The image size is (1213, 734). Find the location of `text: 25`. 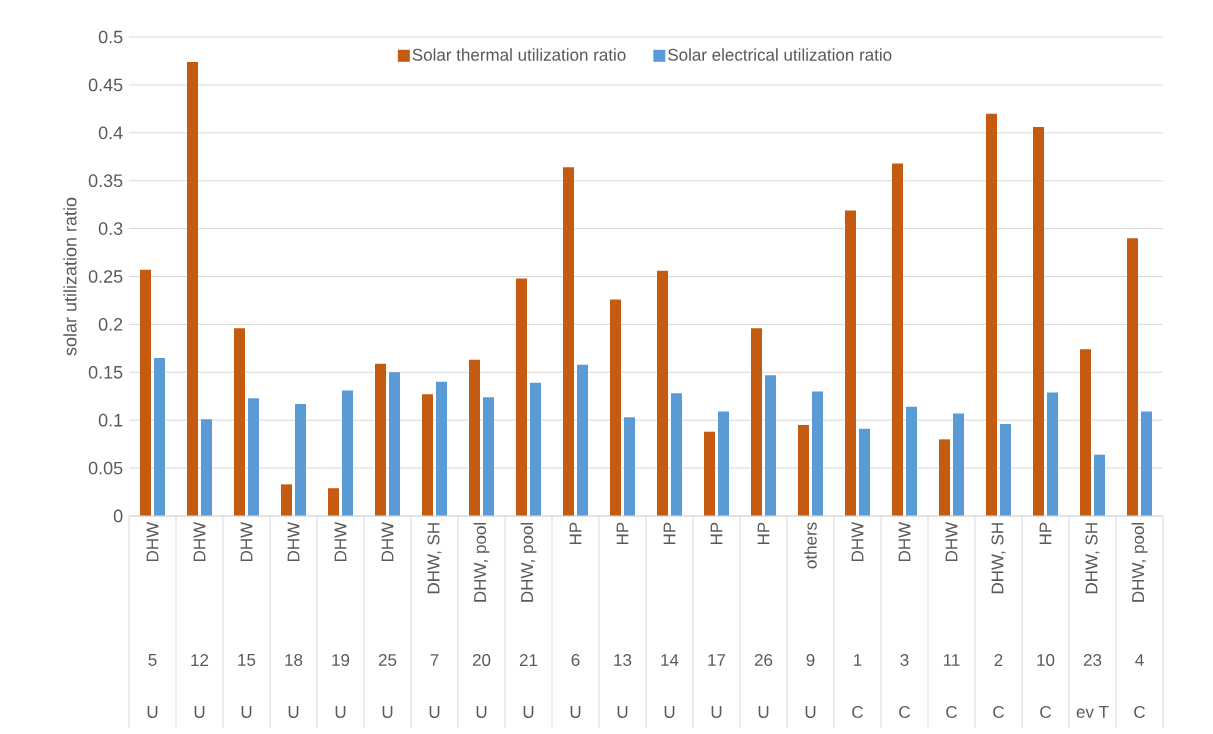

text: 25 is located at coordinates (387, 660).